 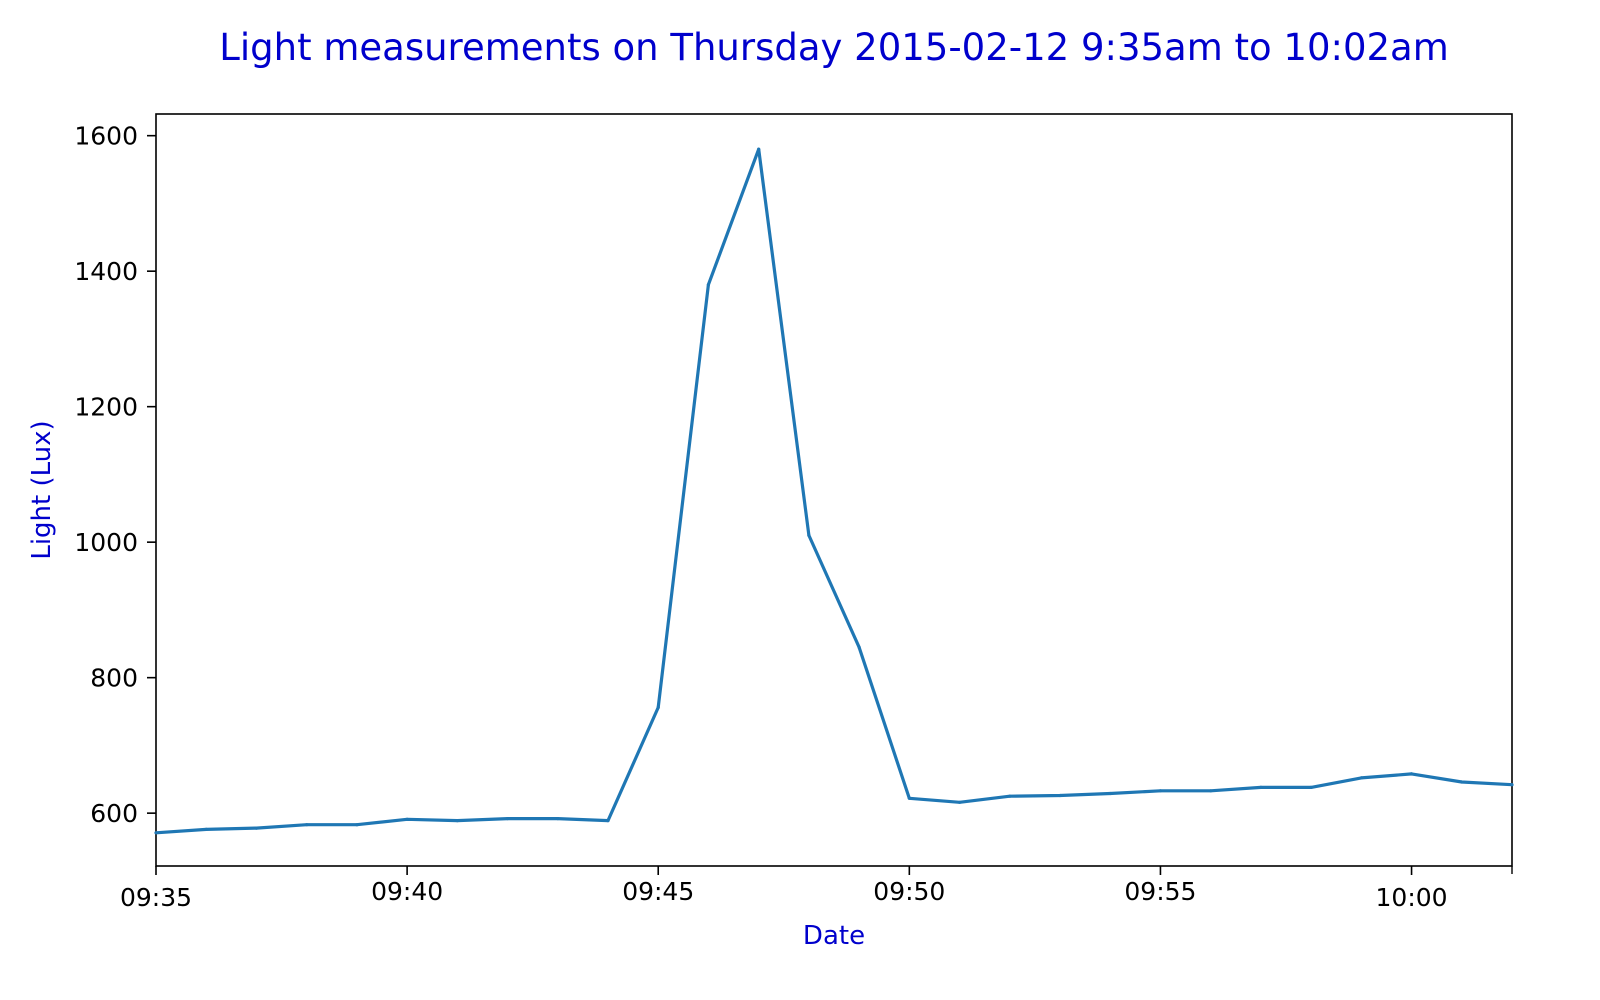 What do you see at coordinates (816, 889) in the screenshot?
I see `x-axis-ticks: 09:35 09:40 09:45 09:50 09:55 10:00` at bounding box center [816, 889].